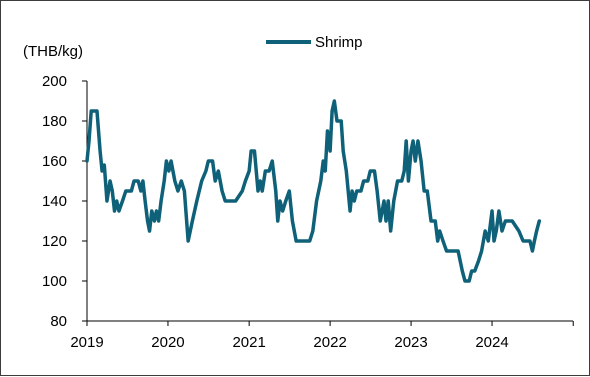  What do you see at coordinates (54, 281) in the screenshot?
I see `y-tick-label: 100` at bounding box center [54, 281].